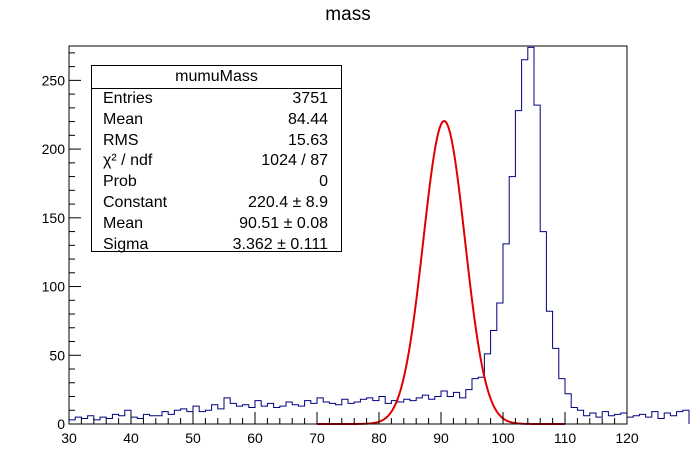 Image resolution: width=696 pixels, height=472 pixels. I want to click on stats-key: χ² / ndf, so click(128, 161).